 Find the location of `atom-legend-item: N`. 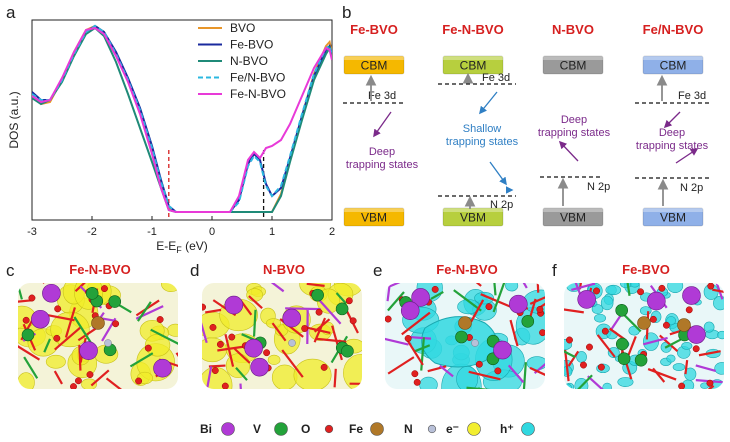

atom-legend-item: N is located at coordinates (420, 429).